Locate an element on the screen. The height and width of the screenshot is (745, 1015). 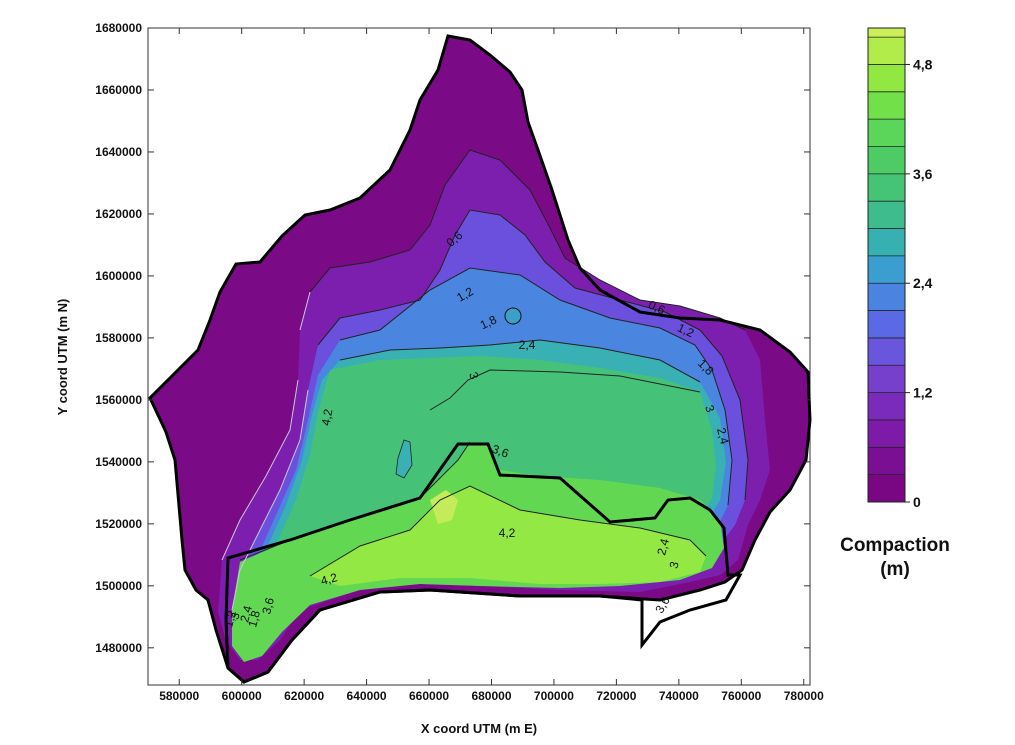
x-axis-title: X coord UTM (m E) is located at coordinates (479, 728).